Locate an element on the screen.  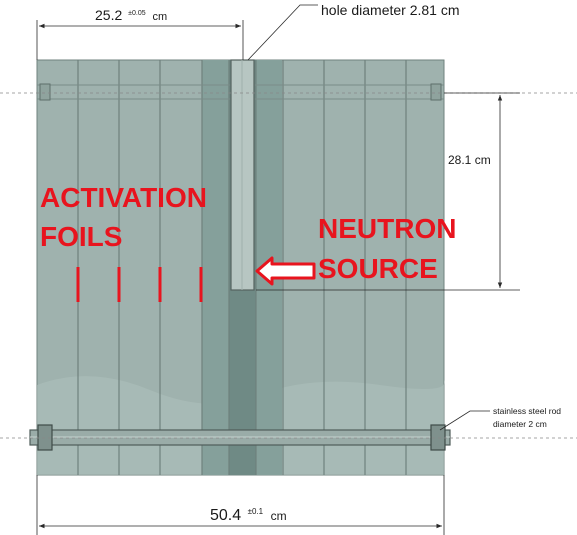
height-label: 28.1 cm is located at coordinates (469, 160).